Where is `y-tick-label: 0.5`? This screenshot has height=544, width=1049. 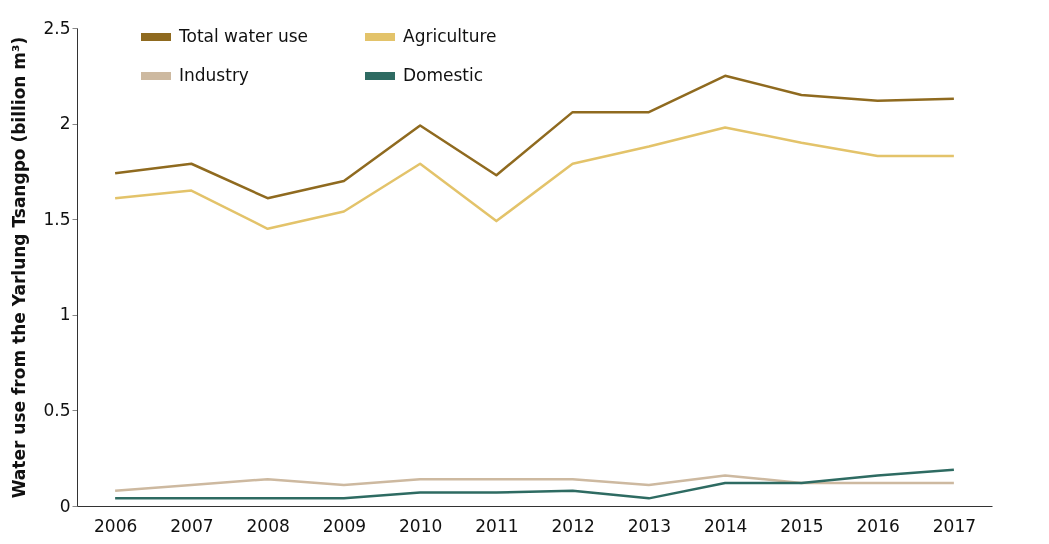 y-tick-label: 0.5 is located at coordinates (57, 409).